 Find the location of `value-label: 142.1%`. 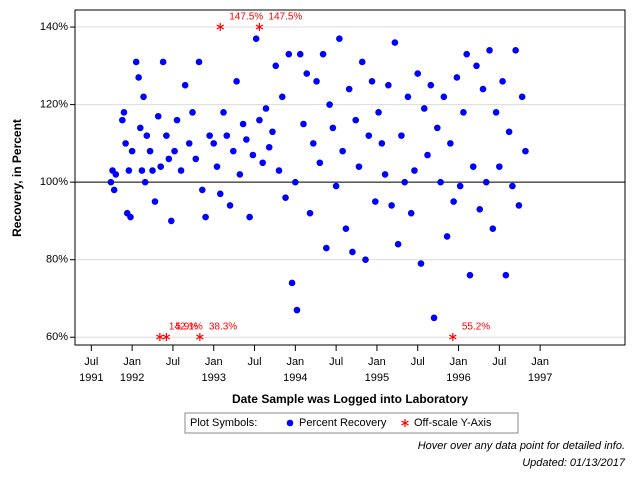

value-label: 142.1% is located at coordinates (186, 327).